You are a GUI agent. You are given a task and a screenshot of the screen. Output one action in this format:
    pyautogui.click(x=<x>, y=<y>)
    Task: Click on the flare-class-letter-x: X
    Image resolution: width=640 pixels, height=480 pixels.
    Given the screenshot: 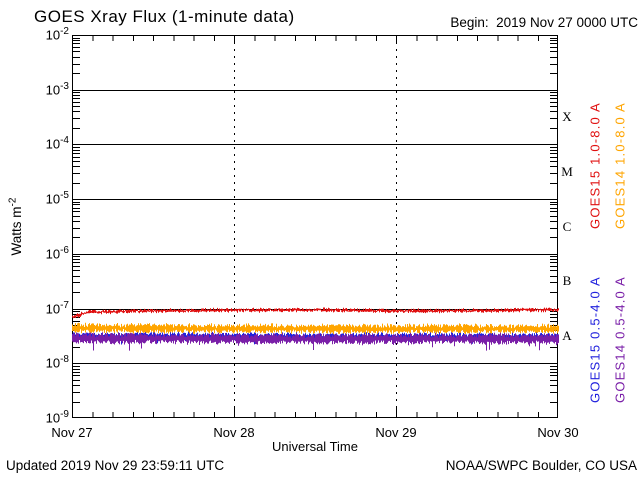 What is the action you would take?
    pyautogui.click(x=567, y=117)
    